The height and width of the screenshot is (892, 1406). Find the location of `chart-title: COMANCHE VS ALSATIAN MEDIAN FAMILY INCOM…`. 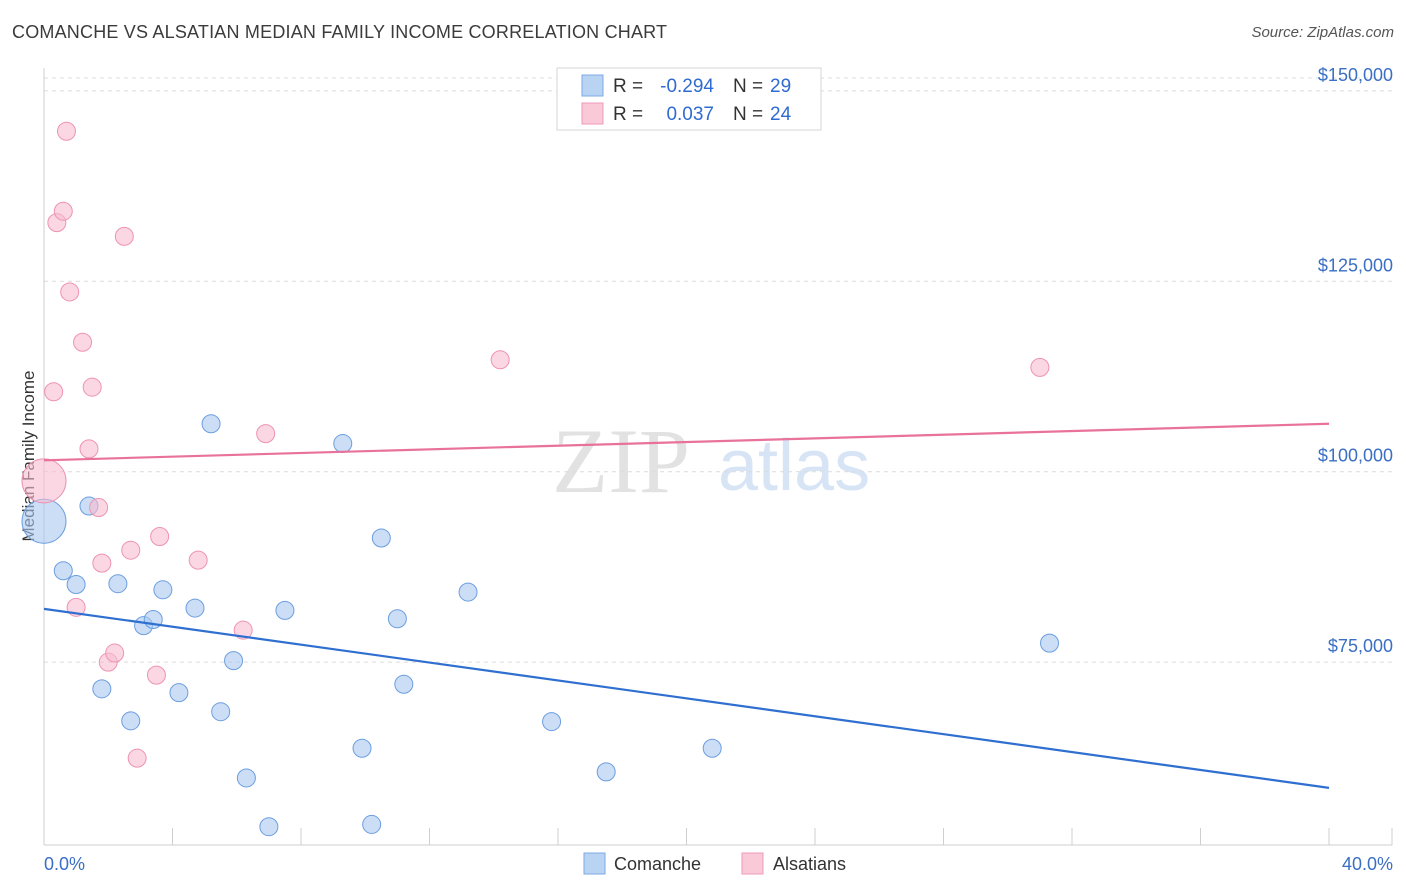

chart-title: COMANCHE VS ALSATIAN MEDIAN FAMILY INCOM… is located at coordinates (340, 32).